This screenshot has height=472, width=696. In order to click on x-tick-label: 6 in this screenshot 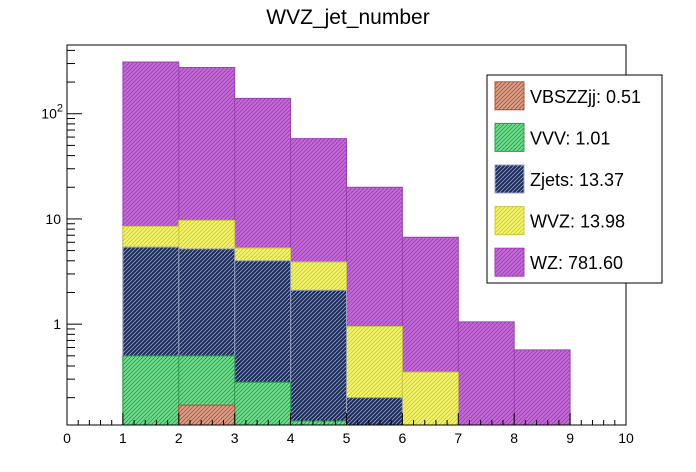, I will do `click(403, 438)`.